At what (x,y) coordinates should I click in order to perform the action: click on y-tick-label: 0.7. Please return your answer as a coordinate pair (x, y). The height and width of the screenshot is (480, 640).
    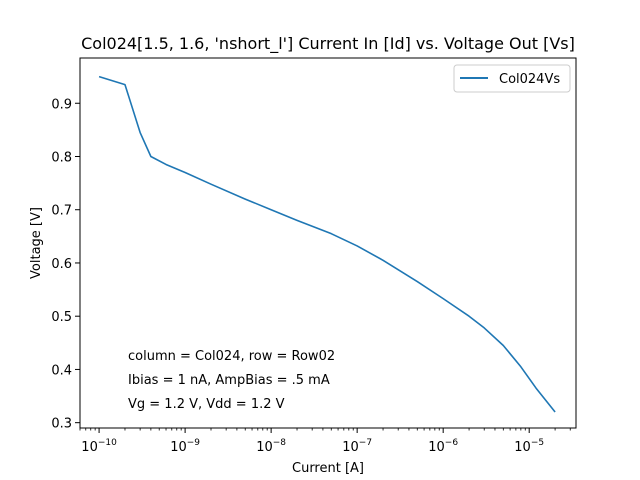
    Looking at the image, I should click on (61, 211).